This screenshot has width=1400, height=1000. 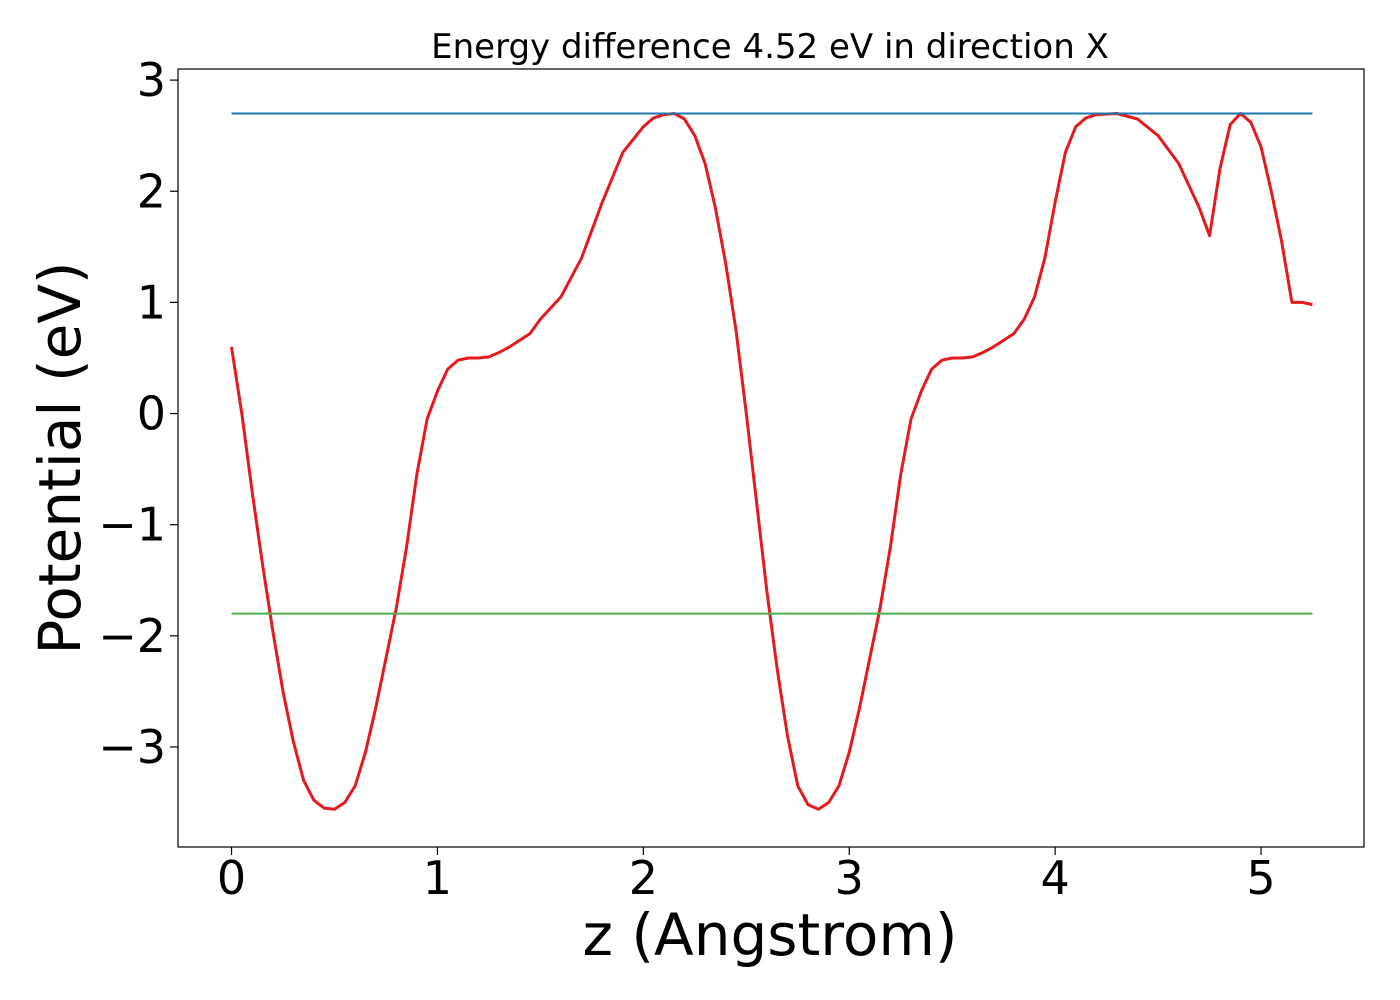 I want to click on x-tick-label: 5, so click(x=1260, y=878).